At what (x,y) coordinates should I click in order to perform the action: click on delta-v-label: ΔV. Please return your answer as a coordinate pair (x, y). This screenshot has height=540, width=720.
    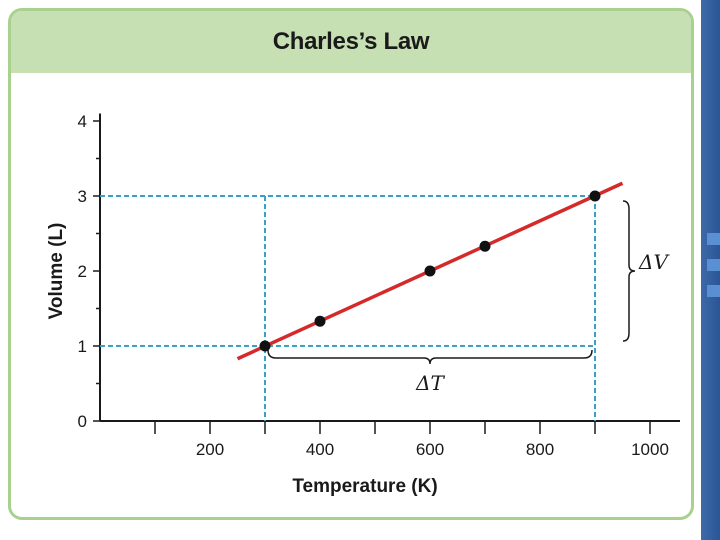
    Looking at the image, I should click on (654, 262).